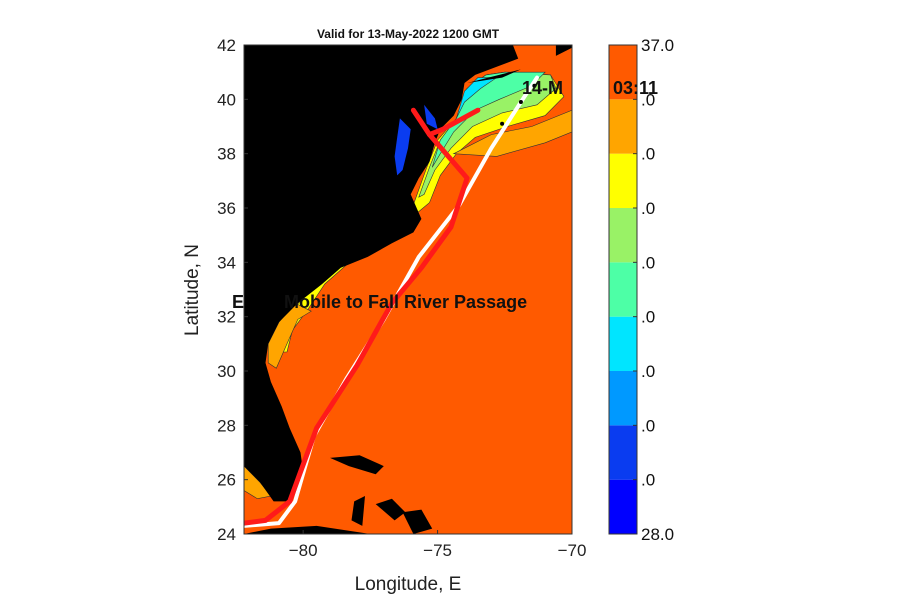 The width and height of the screenshot is (900, 600). I want to click on y-tick-label: 42, so click(226, 45).